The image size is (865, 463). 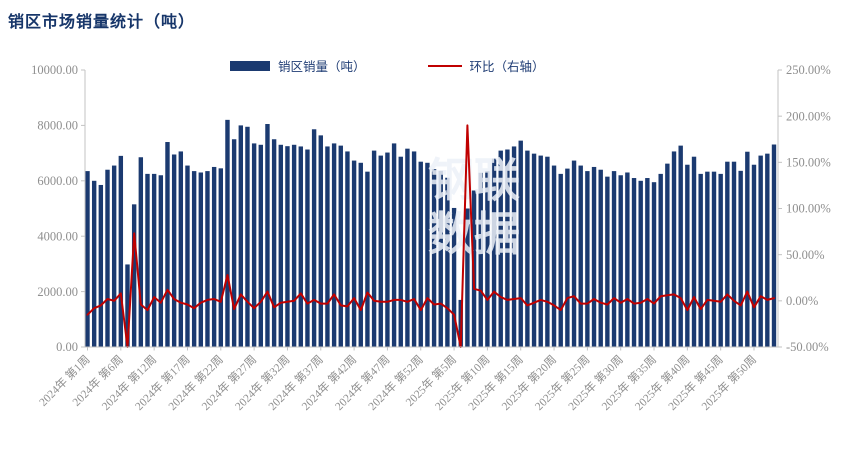 What do you see at coordinates (474, 234) in the screenshot?
I see `watermark-text: 数据` at bounding box center [474, 234].